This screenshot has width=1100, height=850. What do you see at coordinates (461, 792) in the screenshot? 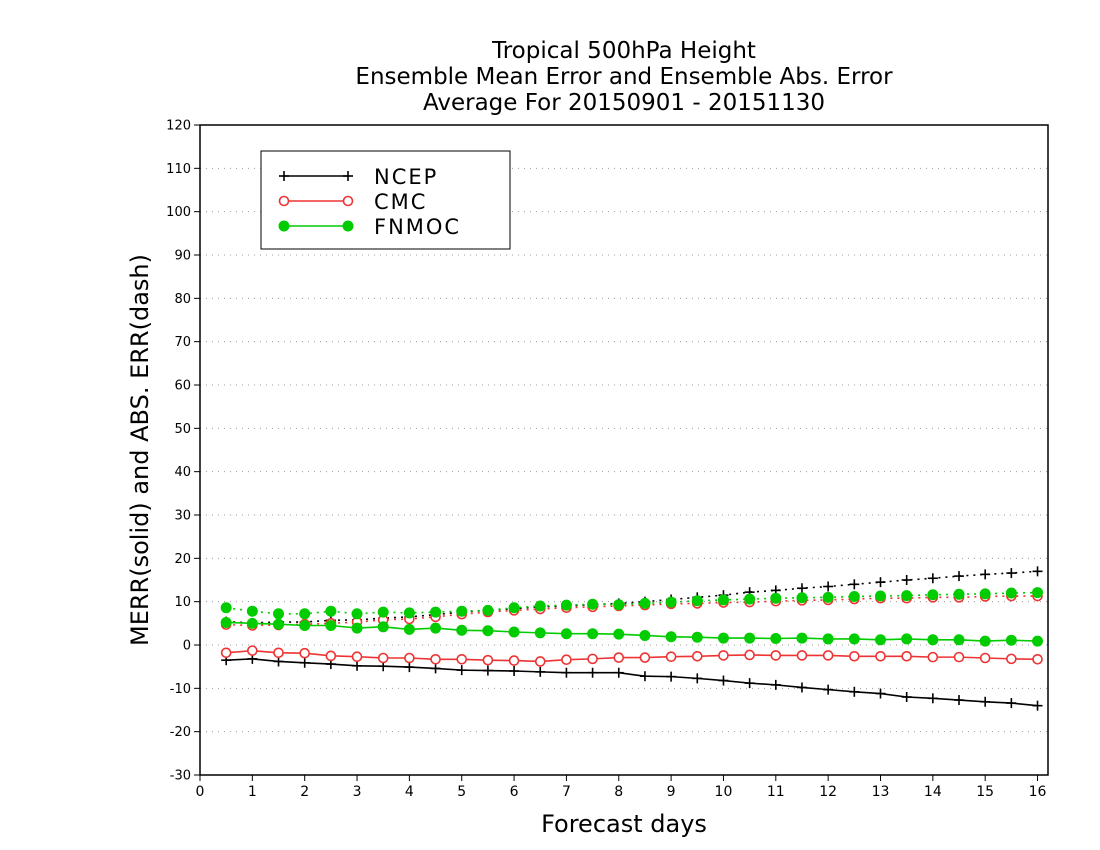
I see `x-tick-label: 5` at bounding box center [461, 792].